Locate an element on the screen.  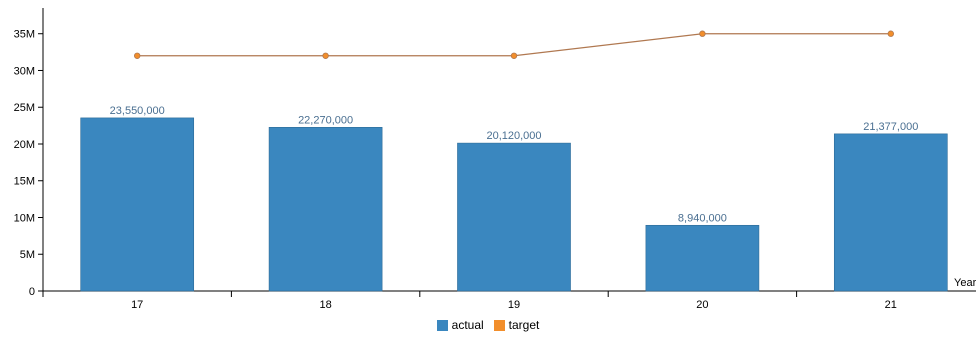
y-tick-label: 5M is located at coordinates (27, 255).